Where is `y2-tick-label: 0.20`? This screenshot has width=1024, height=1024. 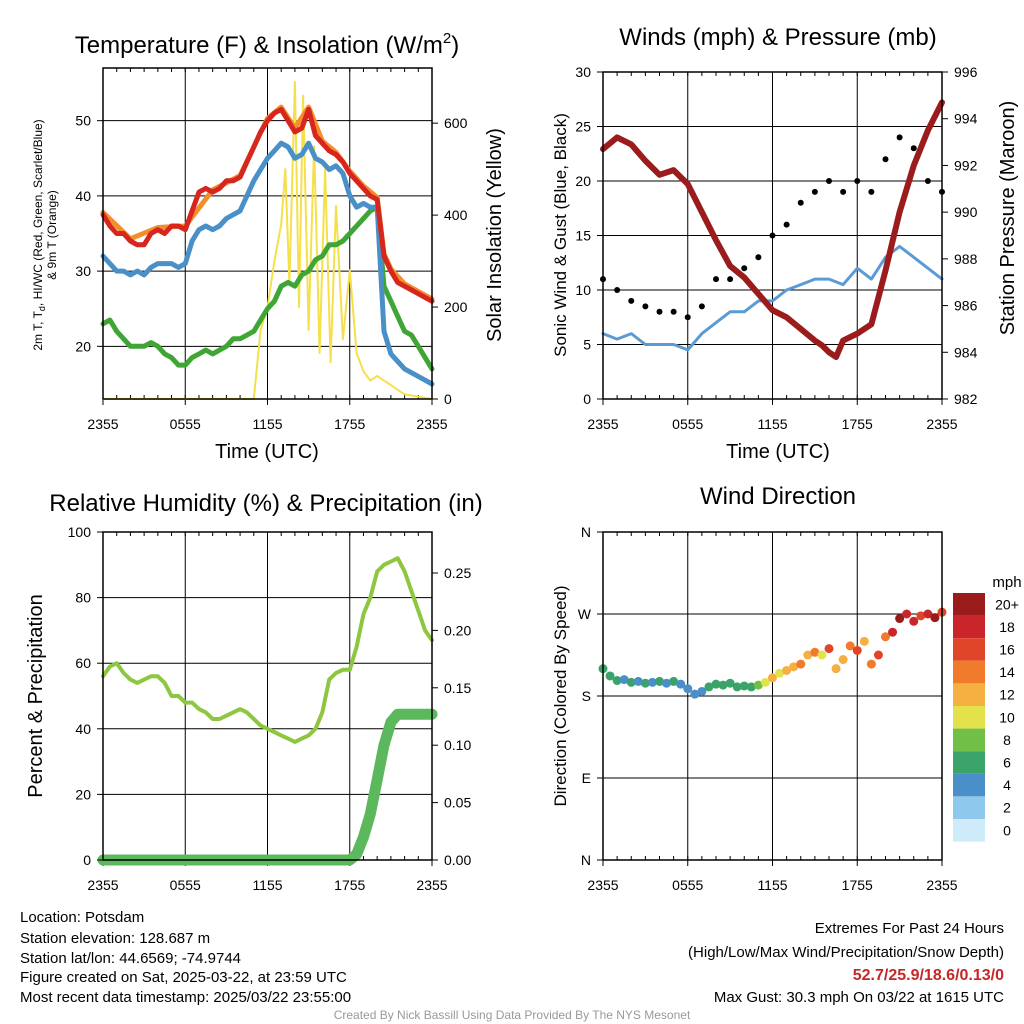
y2-tick-label: 0.20 is located at coordinates (457, 630).